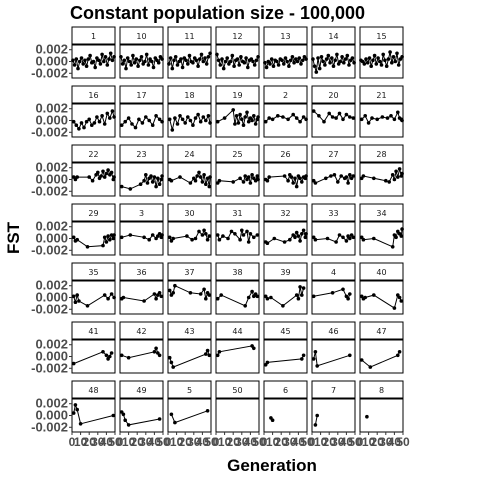 The height and width of the screenshot is (480, 480). Describe the element at coordinates (141, 36) in the screenshot. I see `facet-strip-label: 10` at that location.